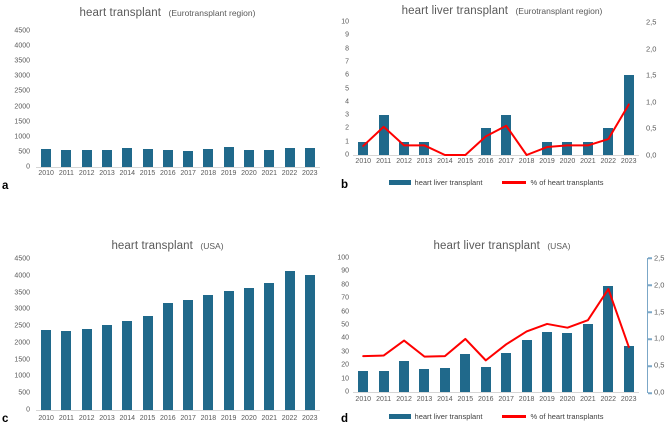 This screenshot has width=669, height=429. Describe the element at coordinates (559, 11) in the screenshot. I see `chart-title-suffix: (Eurotransplant region)` at that location.